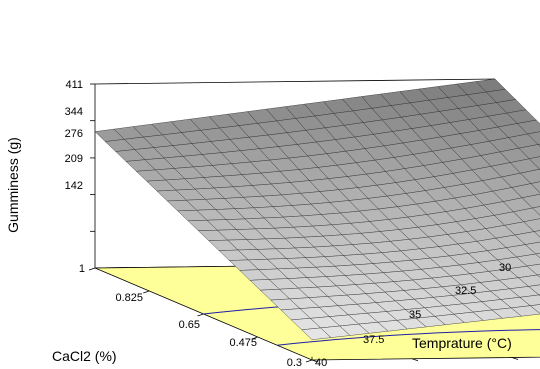 The width and height of the screenshot is (540, 369). I want to click on z-tick-label: 142, so click(74, 186).